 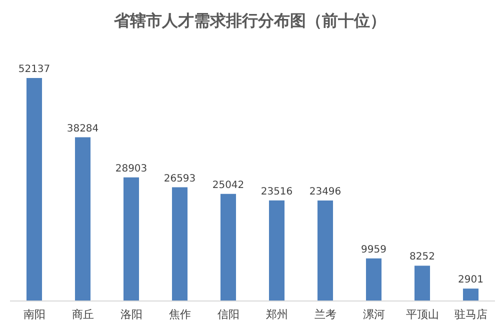 What do you see at coordinates (471, 280) in the screenshot?
I see `data-label: 2901` at bounding box center [471, 280].